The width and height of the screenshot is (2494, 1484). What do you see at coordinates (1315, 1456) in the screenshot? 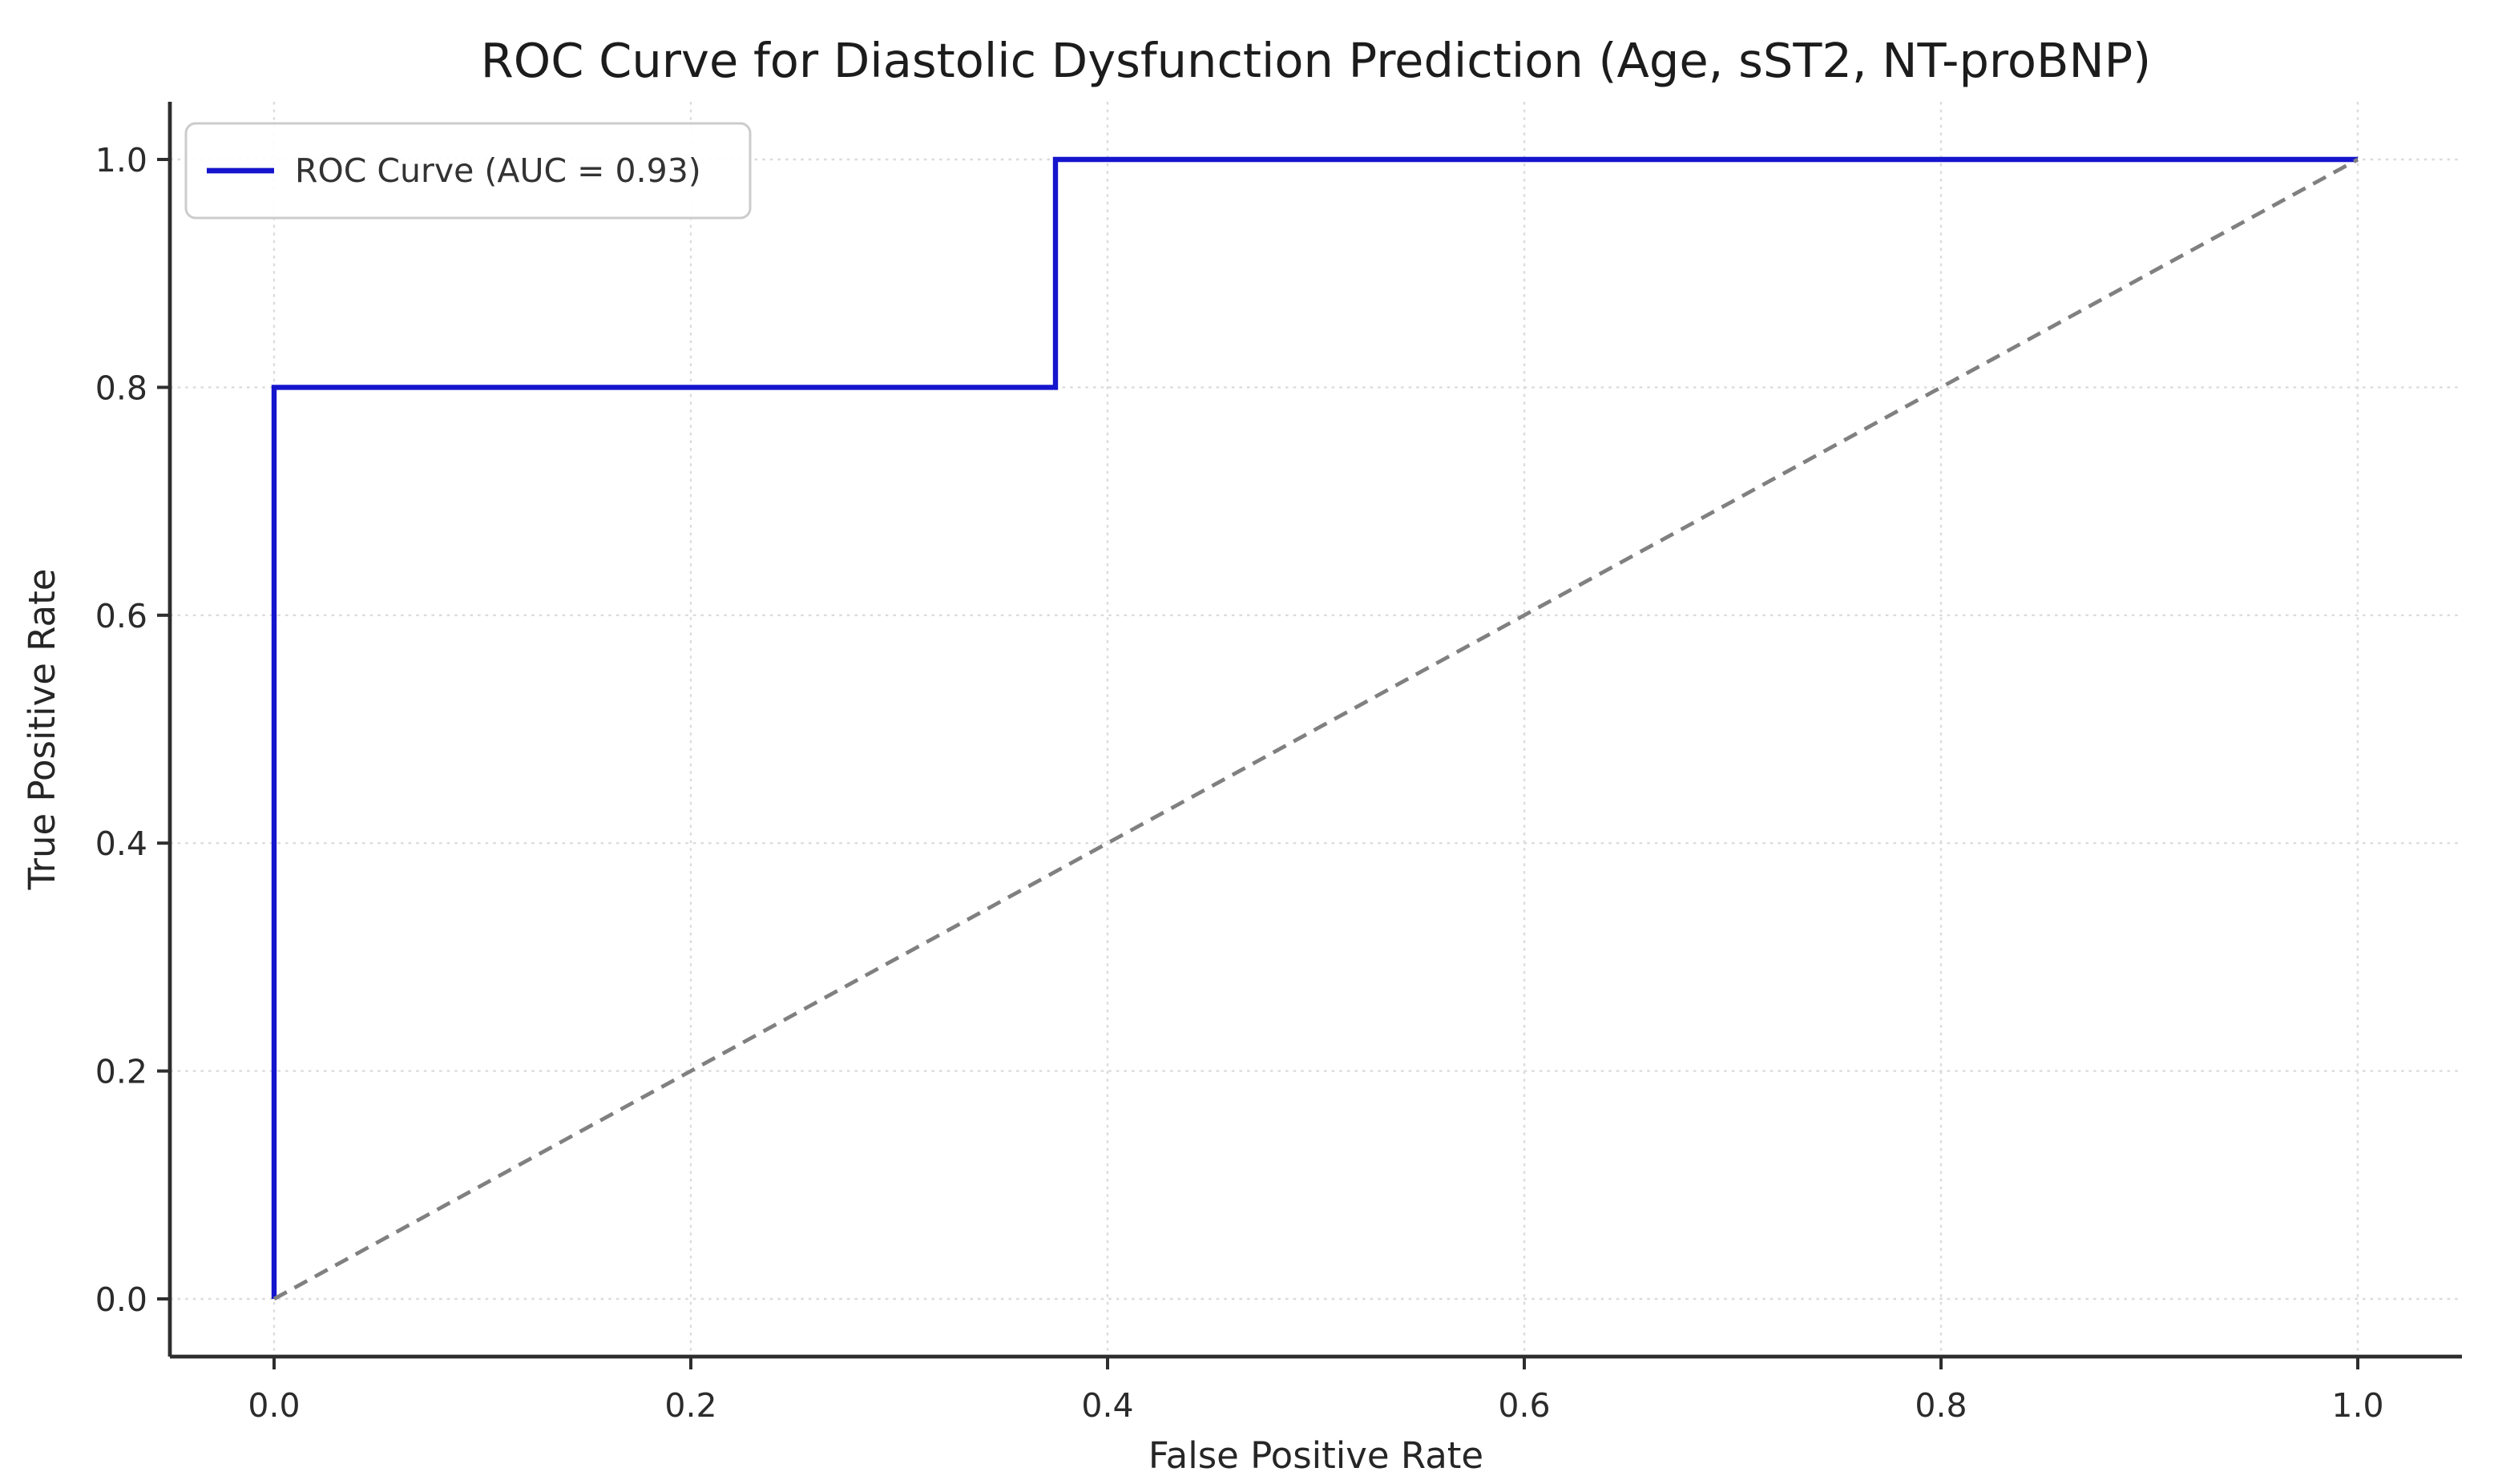
I see `x-axis-label: False Positive Rate` at bounding box center [1315, 1456].